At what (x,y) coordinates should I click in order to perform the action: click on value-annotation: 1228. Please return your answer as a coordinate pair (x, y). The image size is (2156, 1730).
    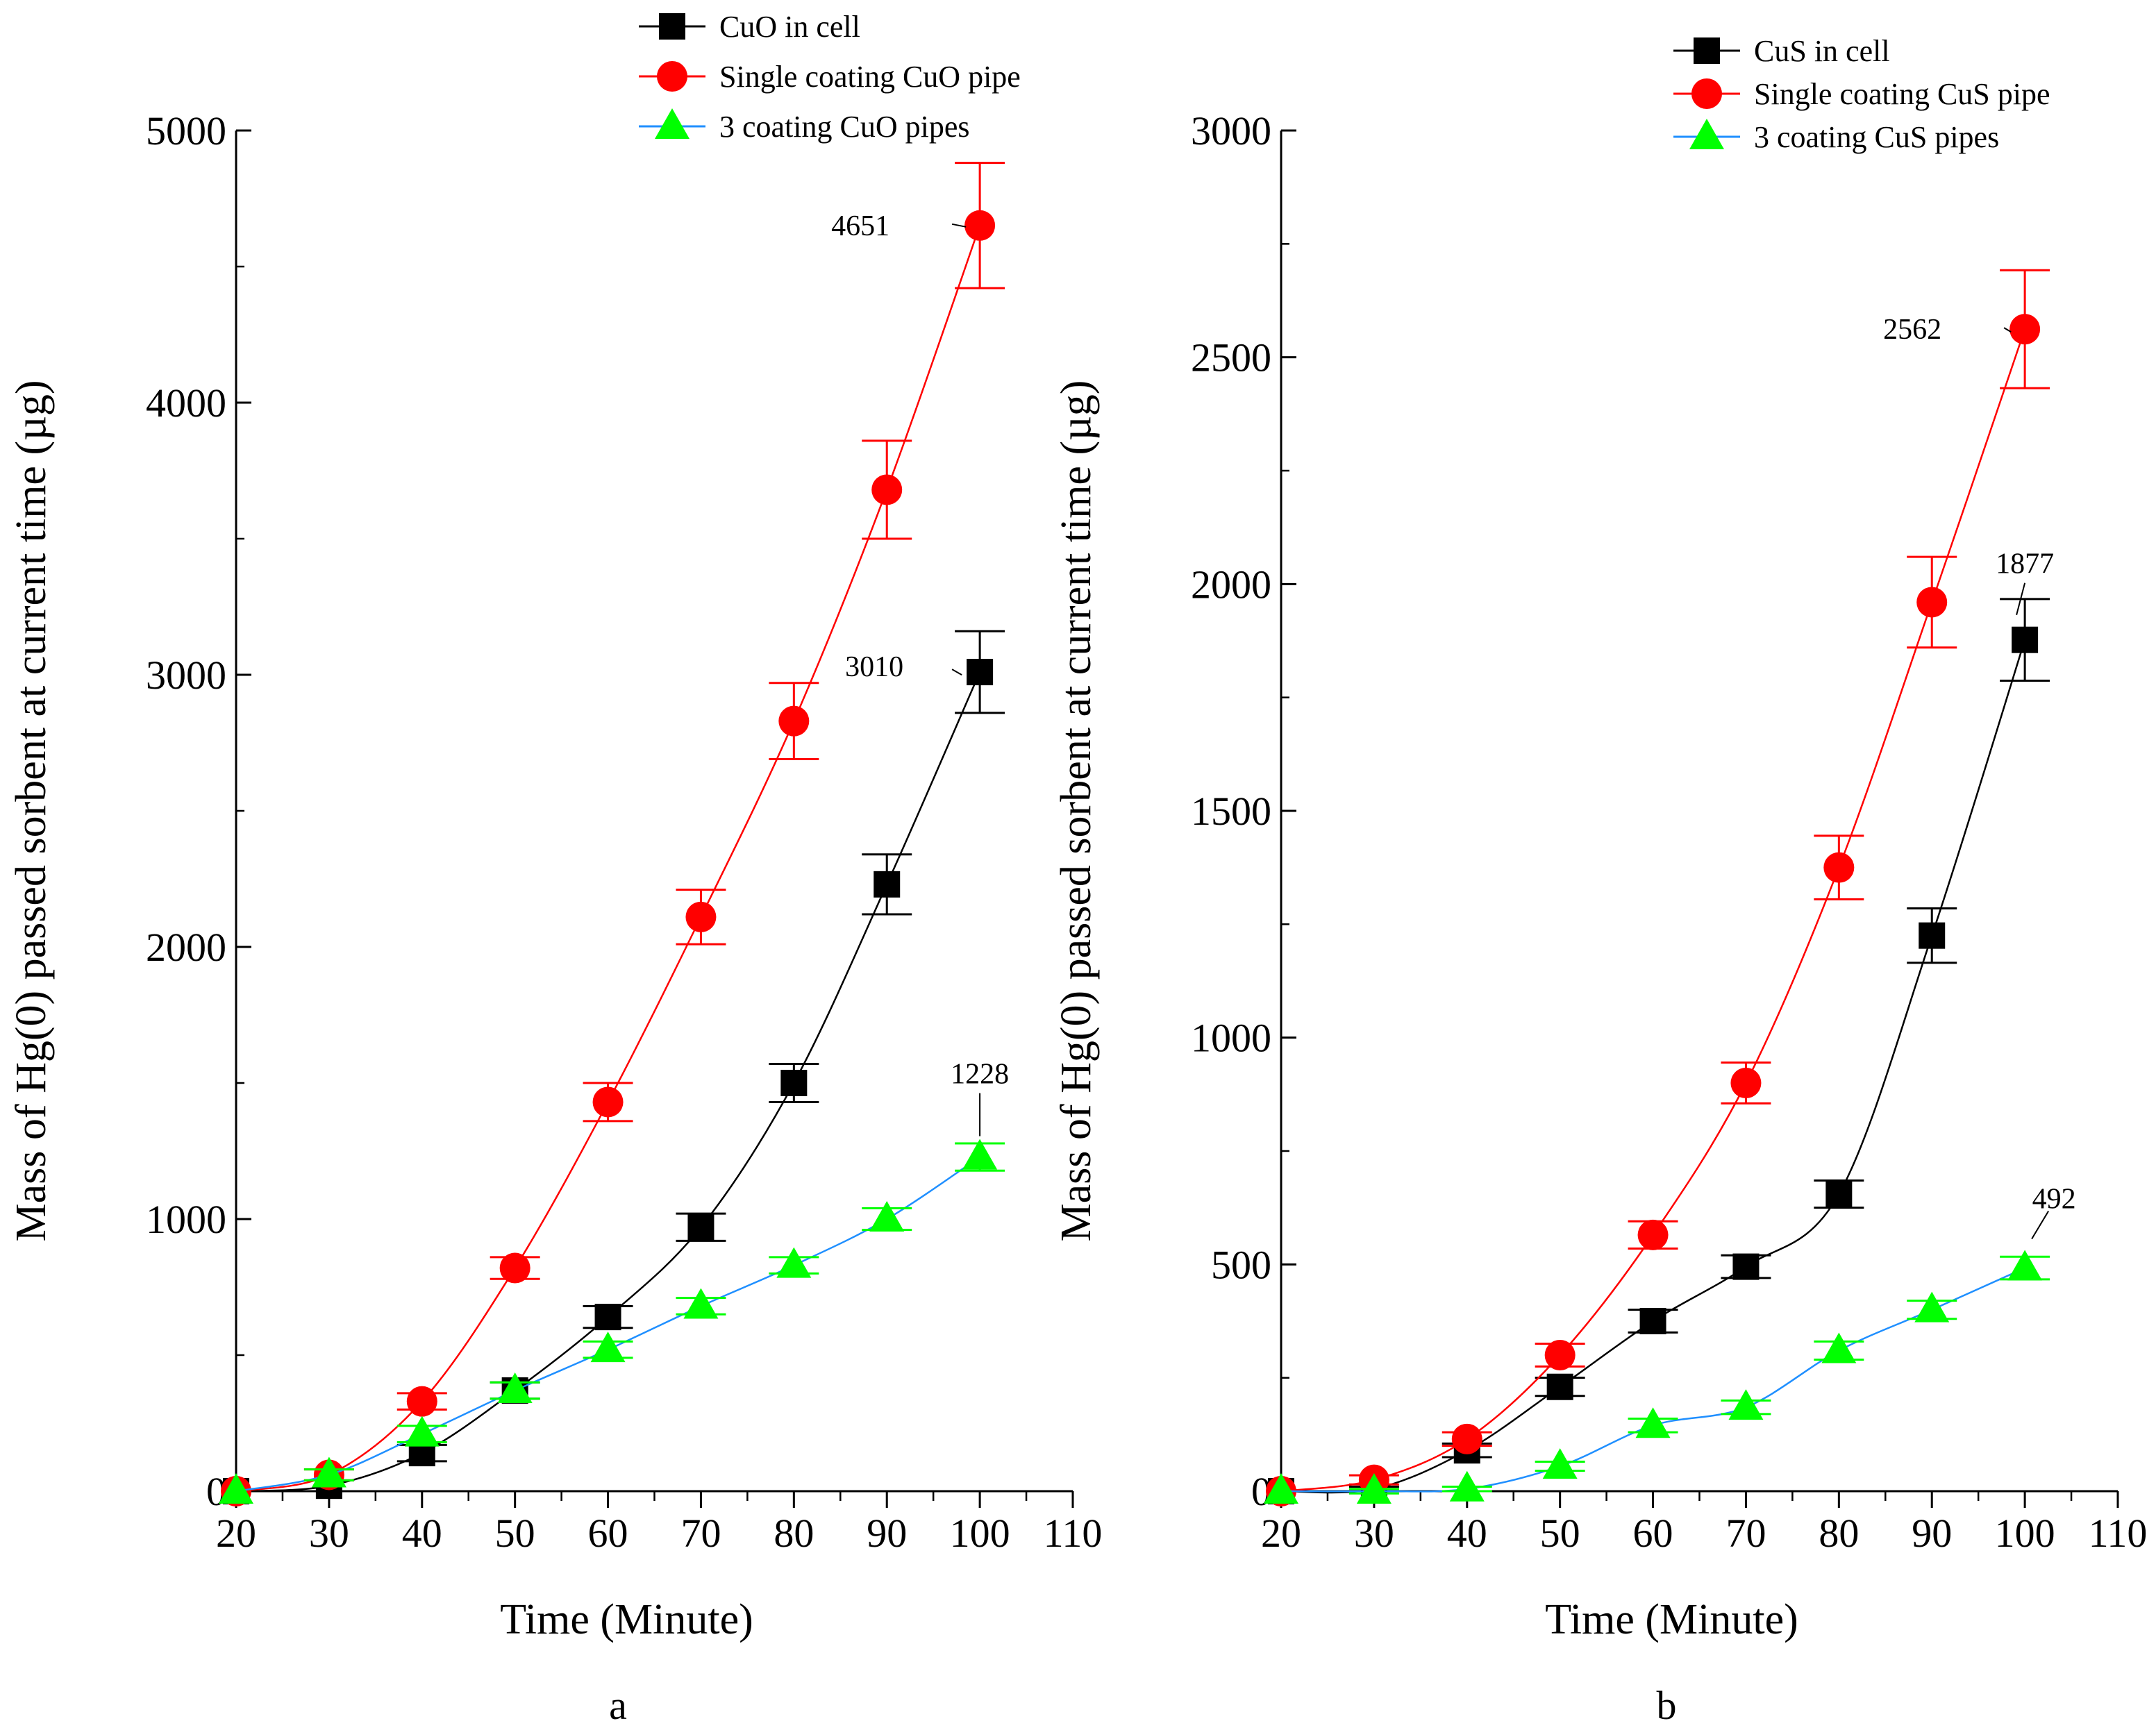
    Looking at the image, I should click on (980, 1075).